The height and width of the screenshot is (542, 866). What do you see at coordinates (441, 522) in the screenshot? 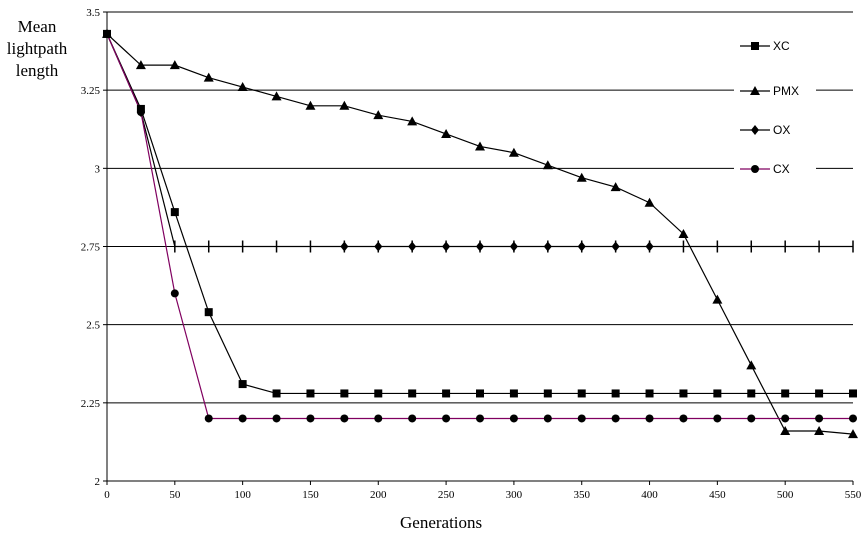
I see `x-axis-title: Generations` at bounding box center [441, 522].